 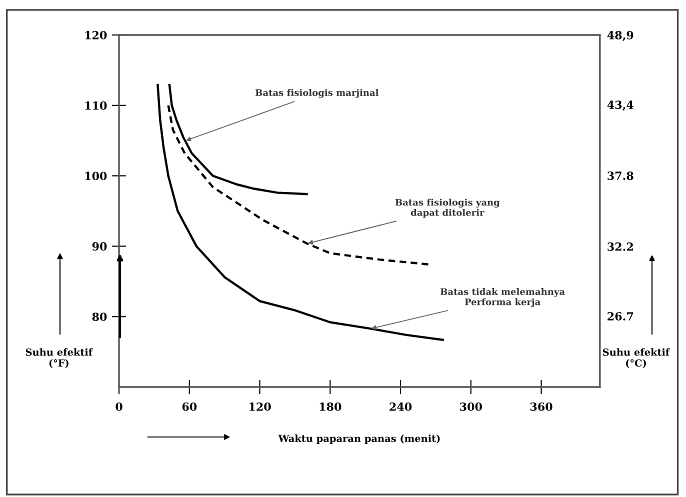 What do you see at coordinates (620, 246) in the screenshot?
I see `y2-tick-label: 32.2` at bounding box center [620, 246].